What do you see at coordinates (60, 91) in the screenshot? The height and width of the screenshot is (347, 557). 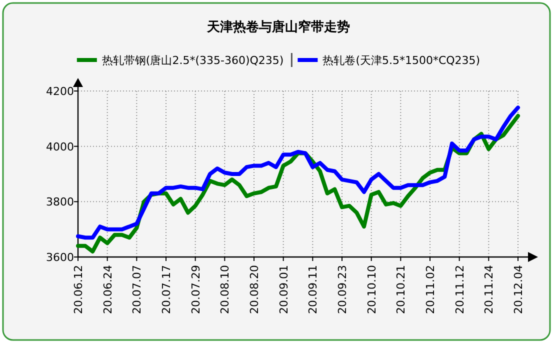 I see `y-tick-label: 4200` at bounding box center [60, 91].